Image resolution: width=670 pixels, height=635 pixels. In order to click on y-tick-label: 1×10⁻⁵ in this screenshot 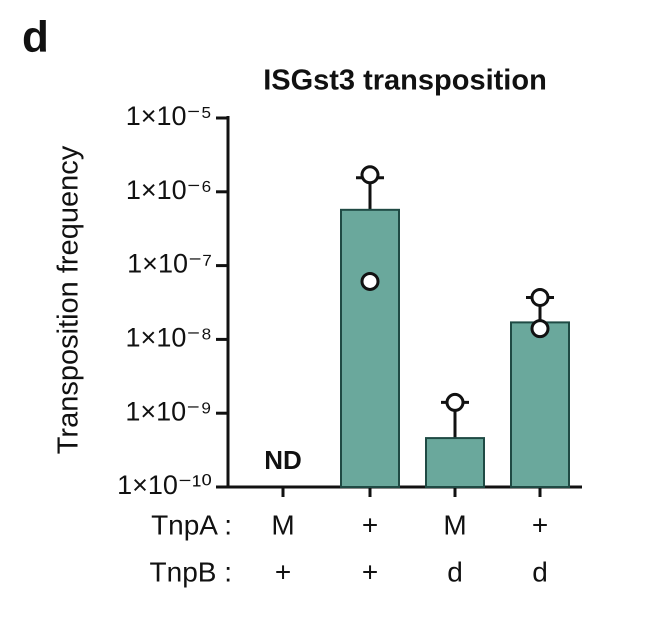, I will do `click(169, 116)`.